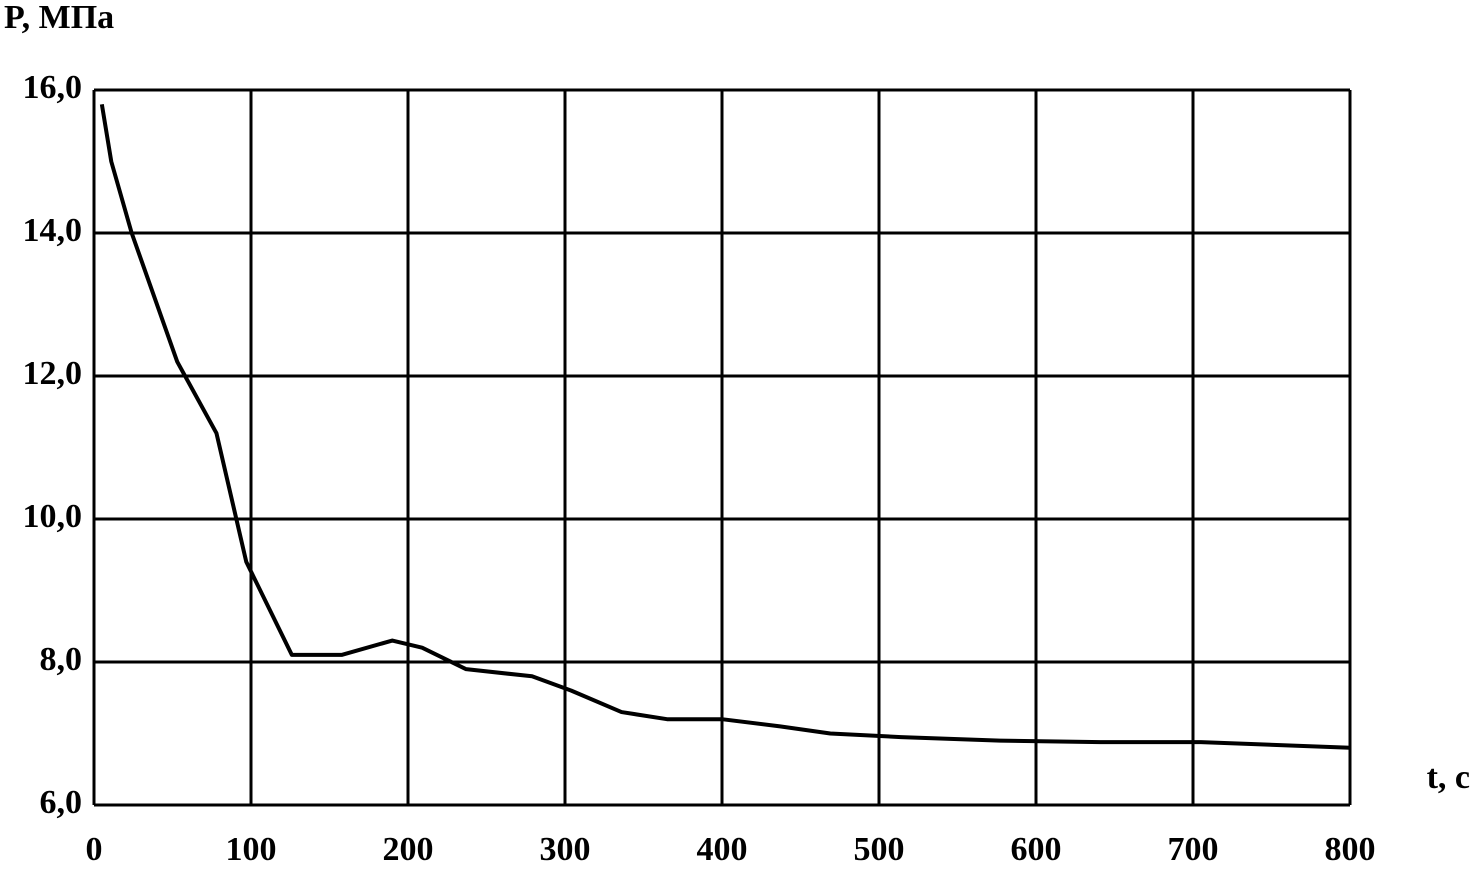 This screenshot has width=1473, height=869. What do you see at coordinates (53, 516) in the screenshot?
I see `y-tick-label: 10,0` at bounding box center [53, 516].